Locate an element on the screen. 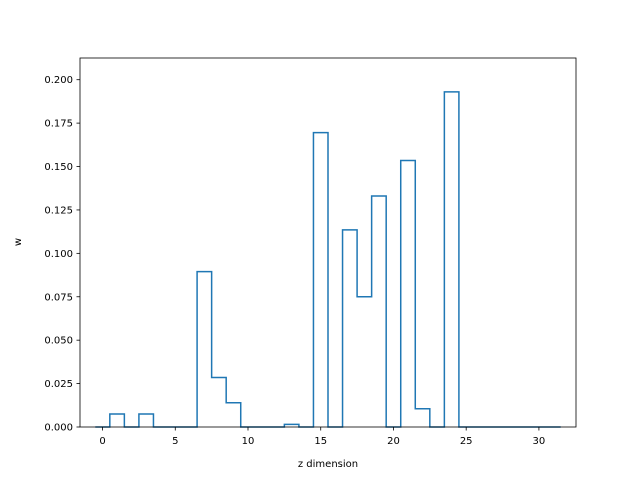  x-tick-label: 15 is located at coordinates (320, 441).